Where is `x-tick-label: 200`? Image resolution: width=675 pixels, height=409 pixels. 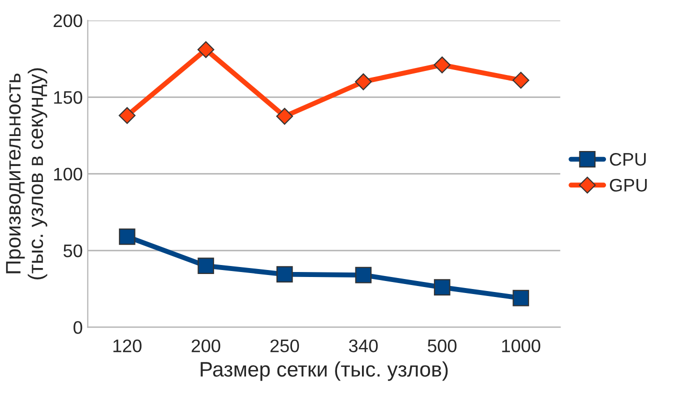
x-tick-label: 200 is located at coordinates (206, 345).